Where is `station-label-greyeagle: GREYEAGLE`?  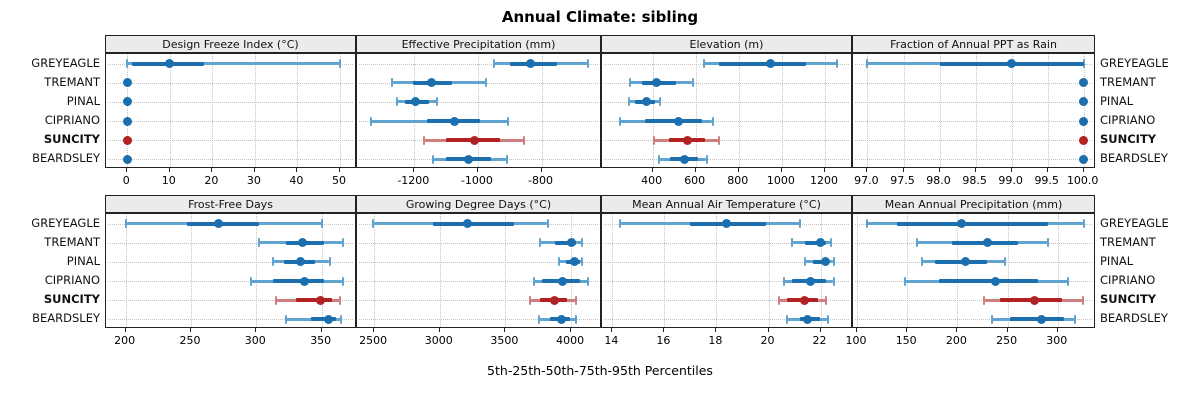
station-label-greyeagle: GREYEAGLE is located at coordinates (65, 222).